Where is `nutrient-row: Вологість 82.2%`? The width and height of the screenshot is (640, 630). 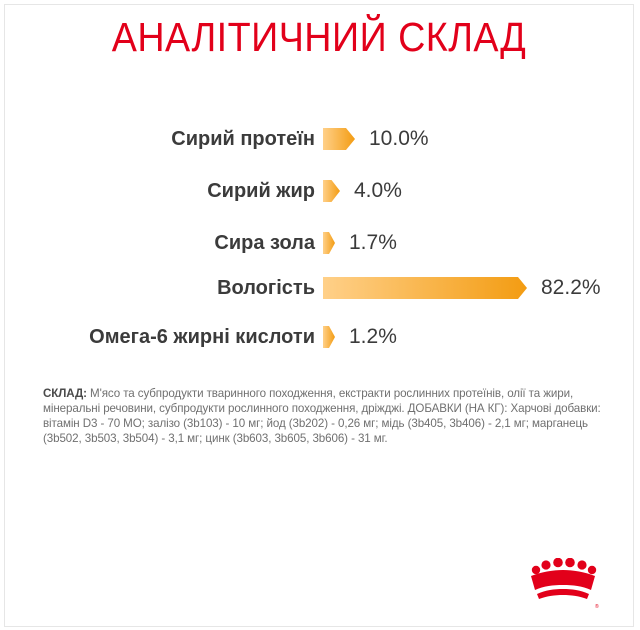 nutrient-row: Вологість 82.2% is located at coordinates (319, 288).